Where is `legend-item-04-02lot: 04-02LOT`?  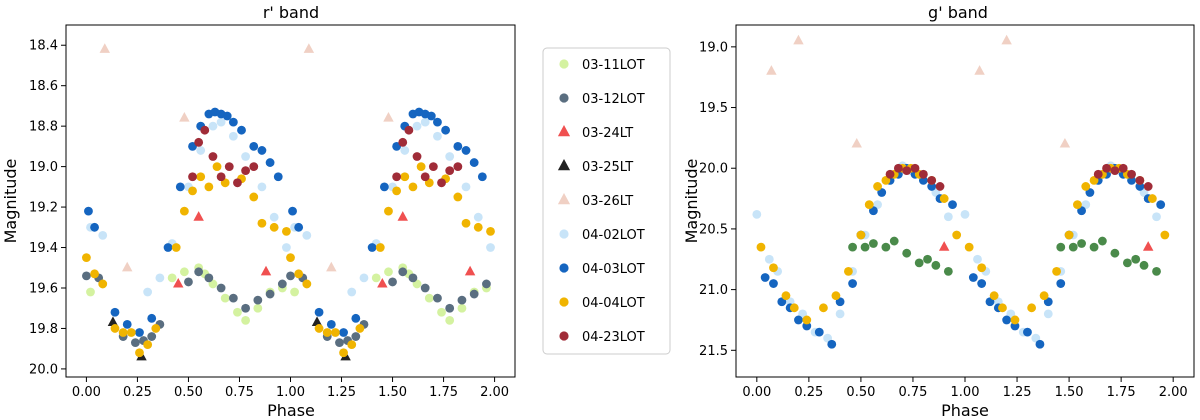
legend-item-04-02lot: 04-02LOT is located at coordinates (602, 235).